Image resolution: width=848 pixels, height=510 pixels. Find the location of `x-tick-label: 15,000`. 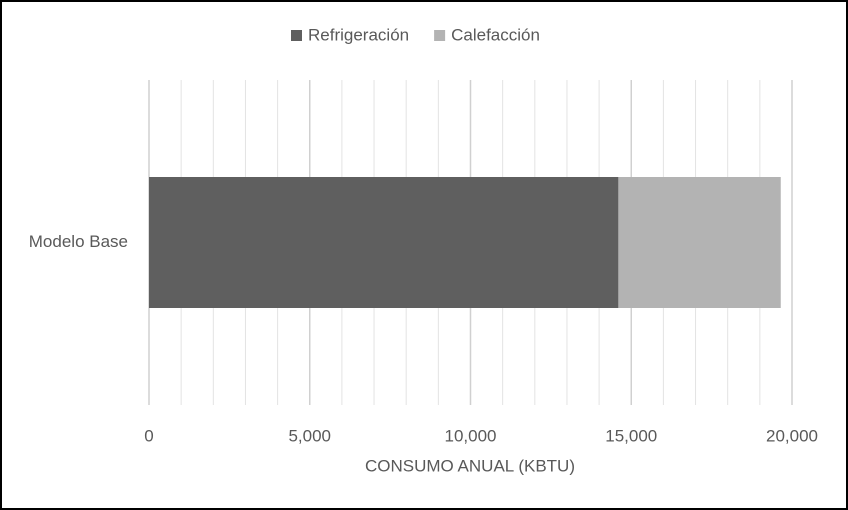

x-tick-label: 15,000 is located at coordinates (631, 435).